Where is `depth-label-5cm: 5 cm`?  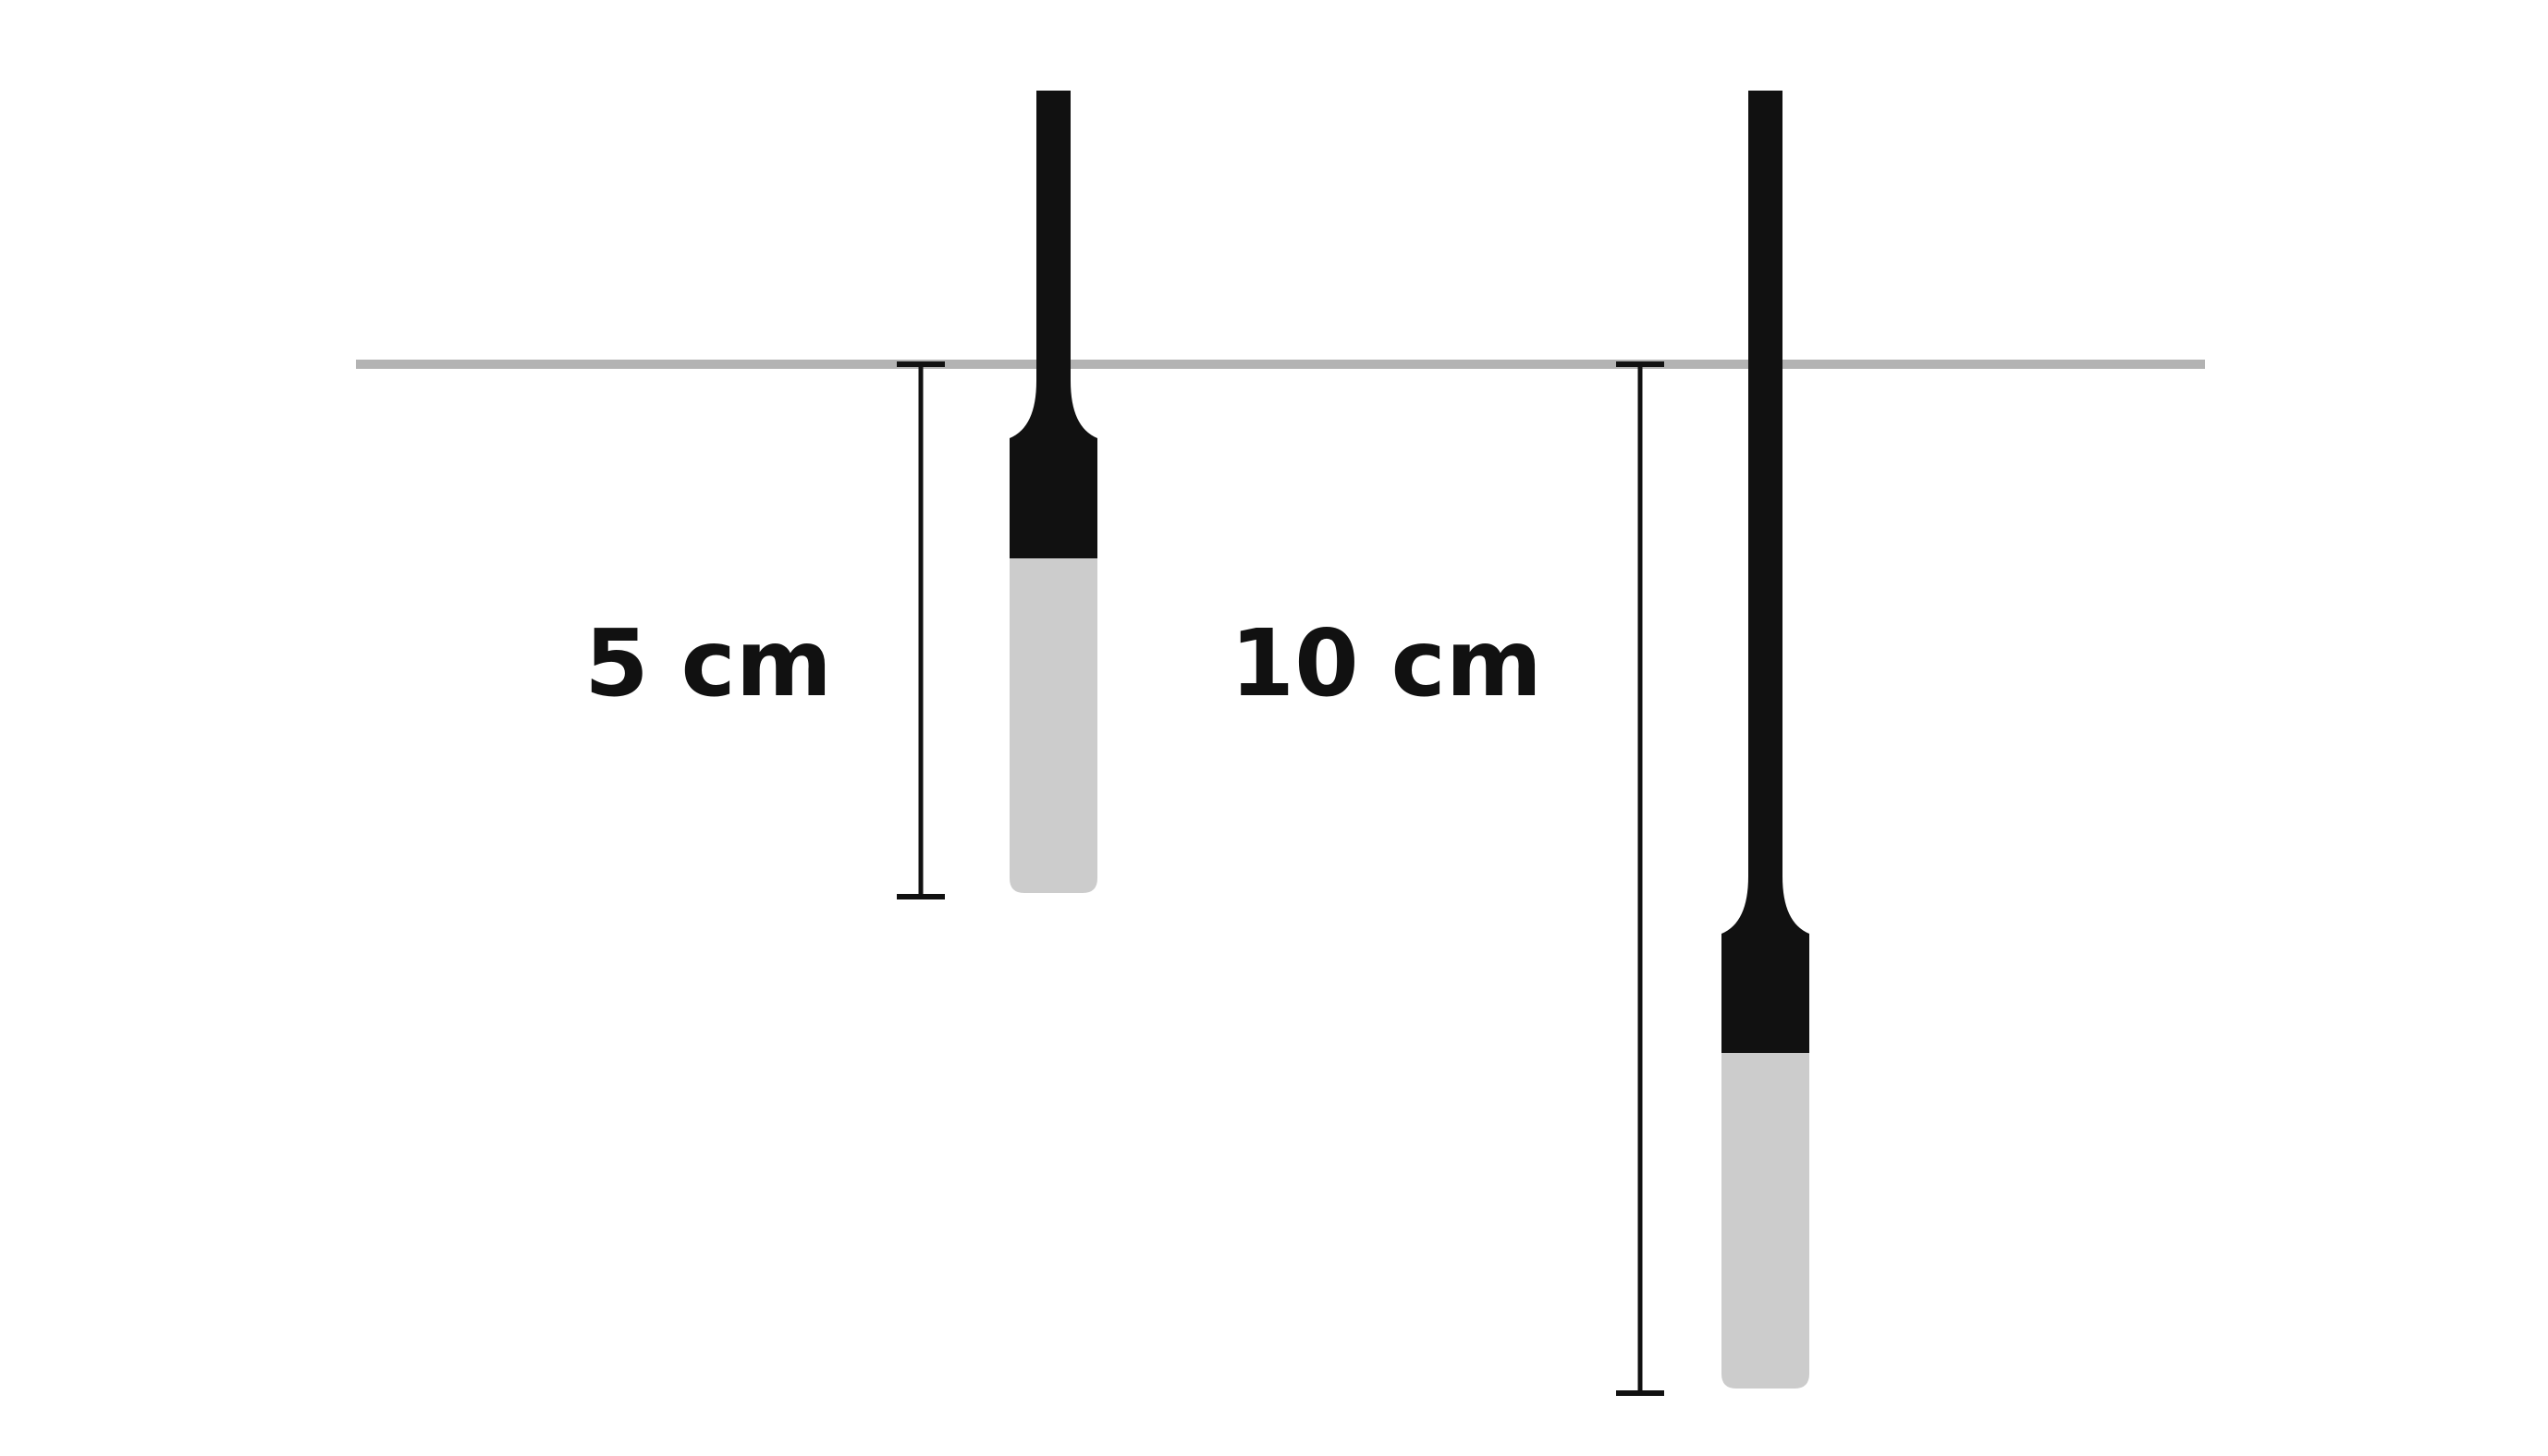 depth-label-5cm: 5 cm is located at coordinates (708, 663).